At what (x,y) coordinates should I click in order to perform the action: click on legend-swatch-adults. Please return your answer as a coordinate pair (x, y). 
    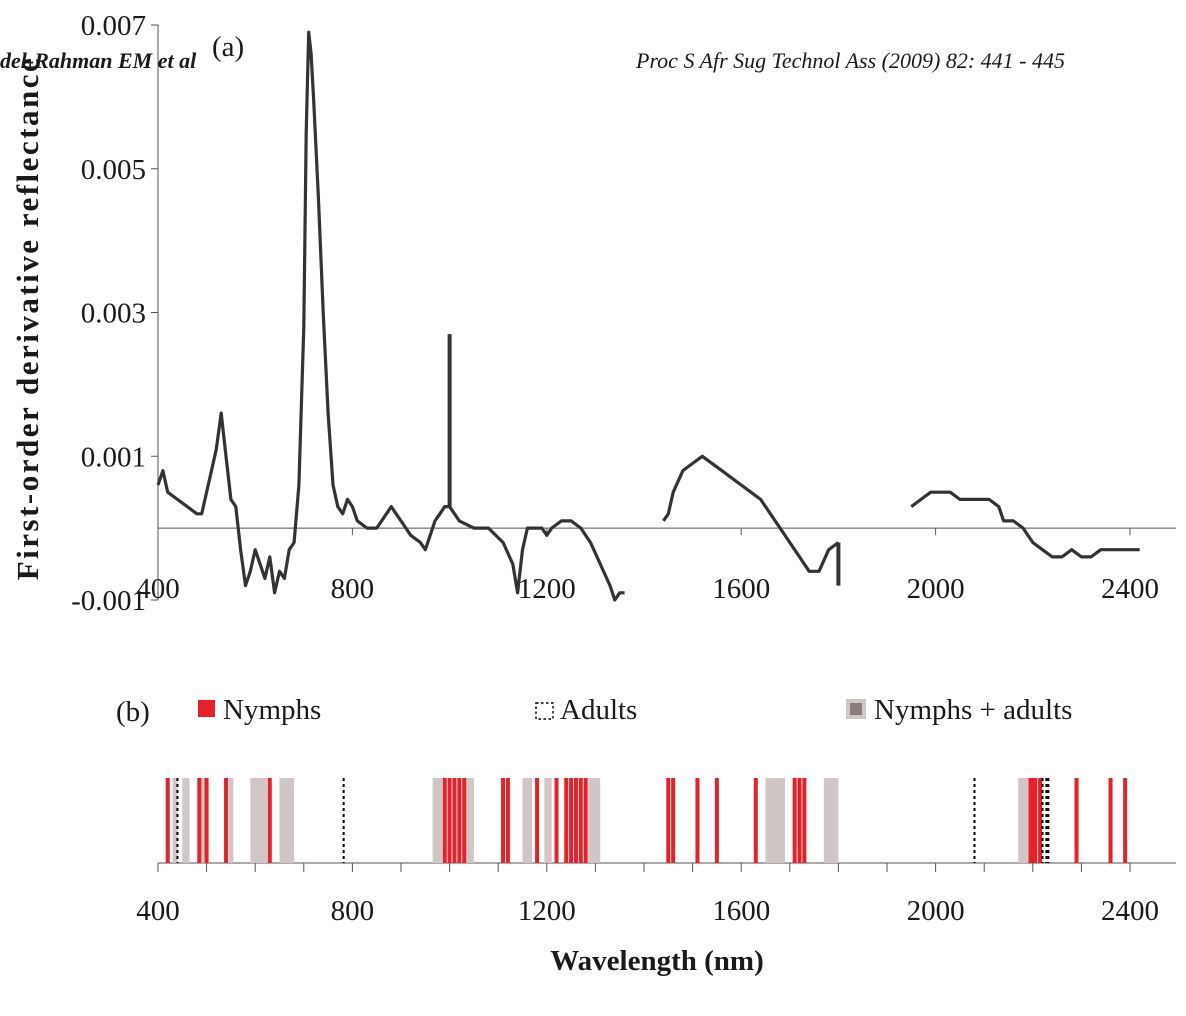
    Looking at the image, I should click on (544, 711).